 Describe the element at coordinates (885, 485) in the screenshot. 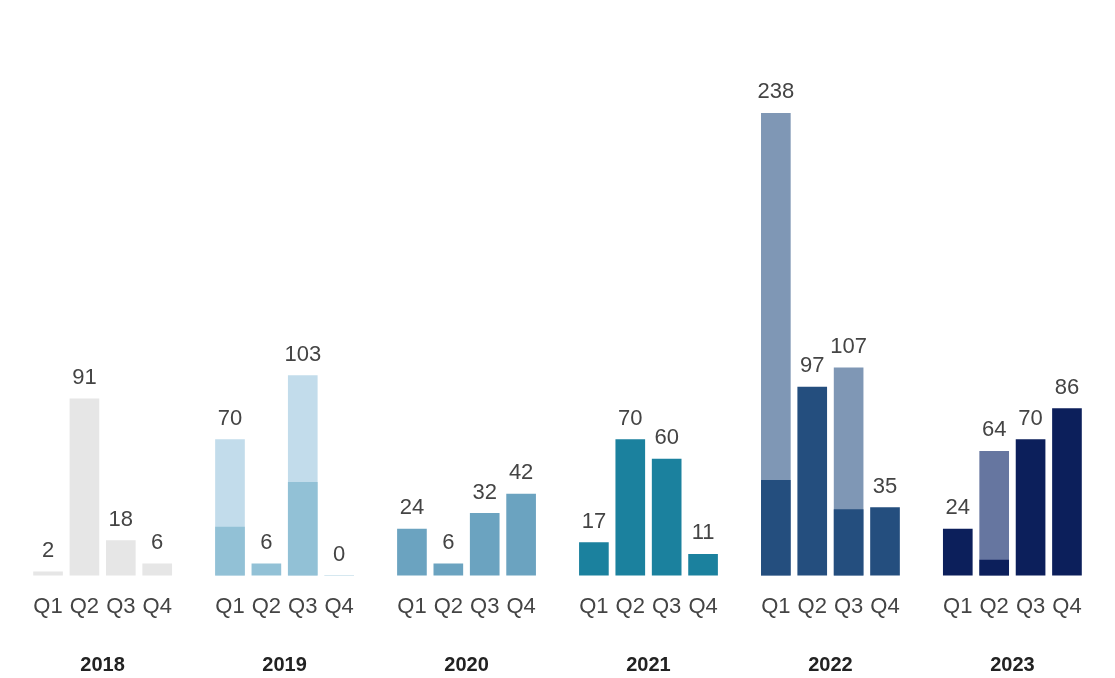

I see `data-label: 35` at that location.